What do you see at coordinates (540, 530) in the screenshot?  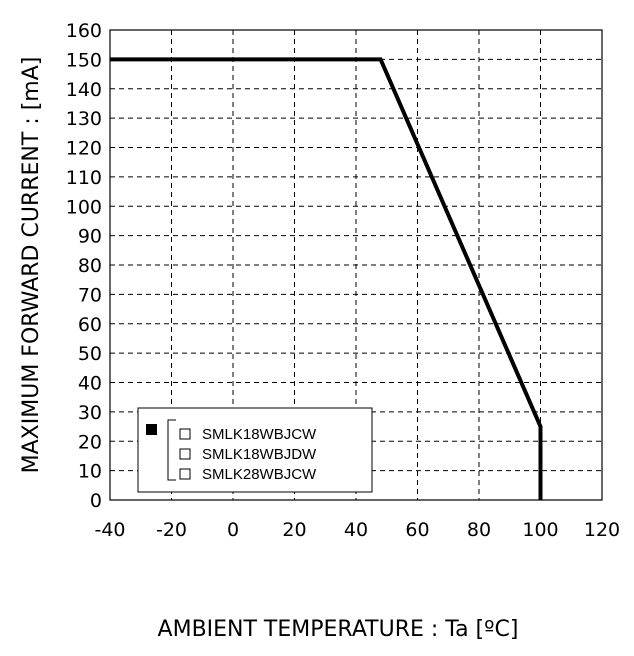 I see `x-tick-label: 100` at bounding box center [540, 530].